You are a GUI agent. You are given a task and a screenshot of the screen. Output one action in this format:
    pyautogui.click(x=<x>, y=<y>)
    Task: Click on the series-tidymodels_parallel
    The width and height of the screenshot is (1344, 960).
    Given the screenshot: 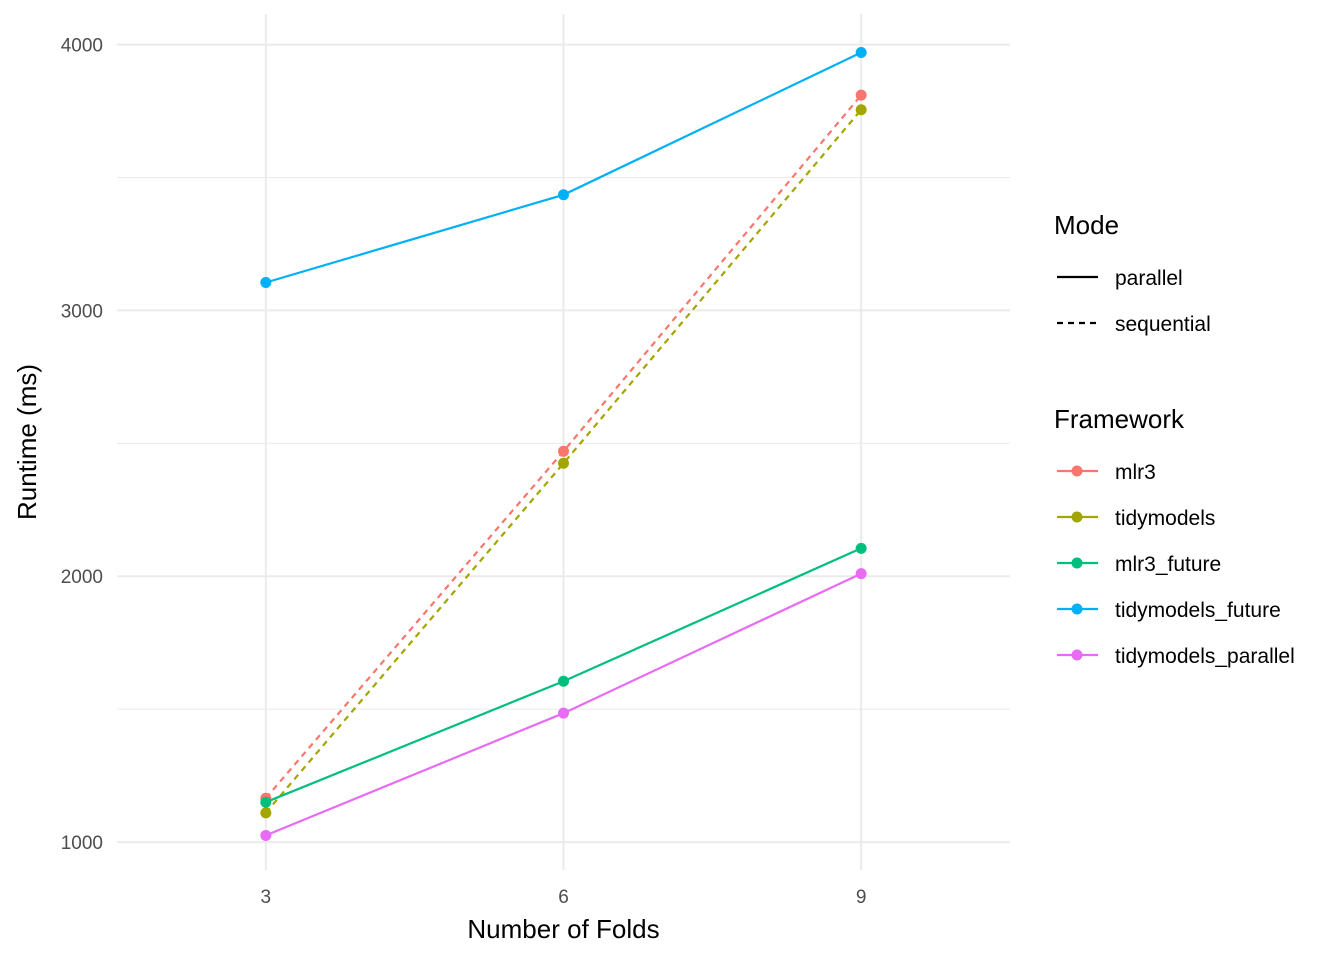 What is the action you would take?
    pyautogui.click(x=563, y=704)
    